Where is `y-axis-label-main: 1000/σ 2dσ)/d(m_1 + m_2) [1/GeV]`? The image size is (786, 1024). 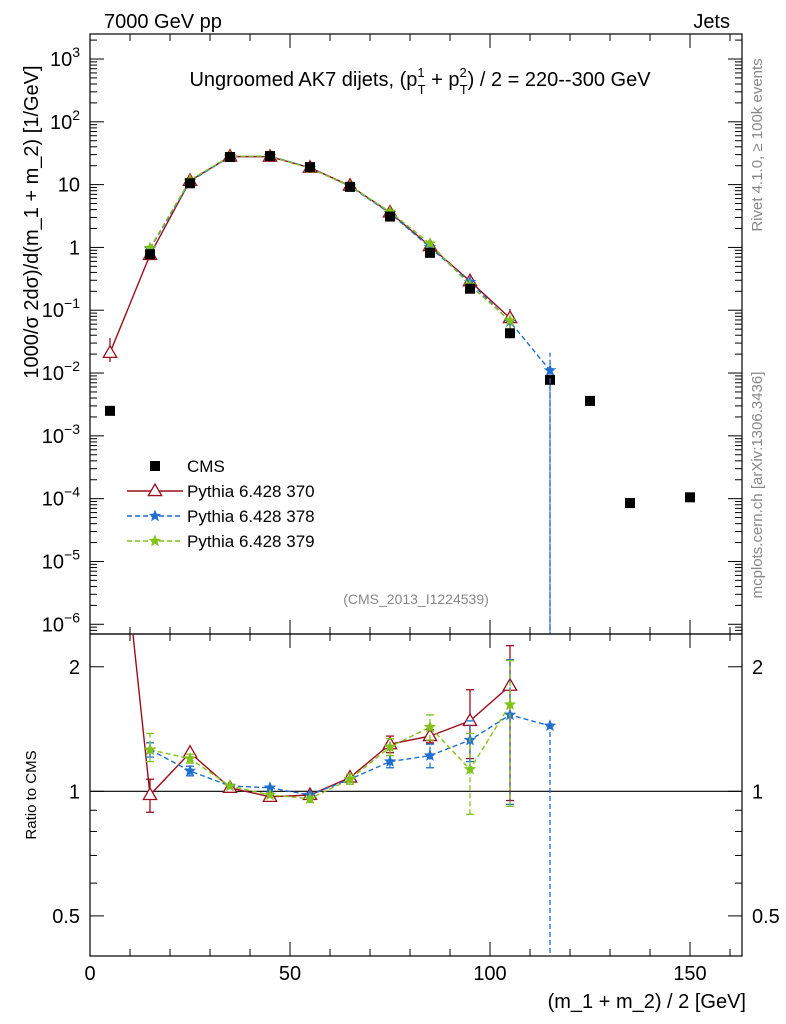
y-axis-label-main: 1000/σ 2dσ)/d(m_1 + m_2) [1/GeV] is located at coordinates (32, 221).